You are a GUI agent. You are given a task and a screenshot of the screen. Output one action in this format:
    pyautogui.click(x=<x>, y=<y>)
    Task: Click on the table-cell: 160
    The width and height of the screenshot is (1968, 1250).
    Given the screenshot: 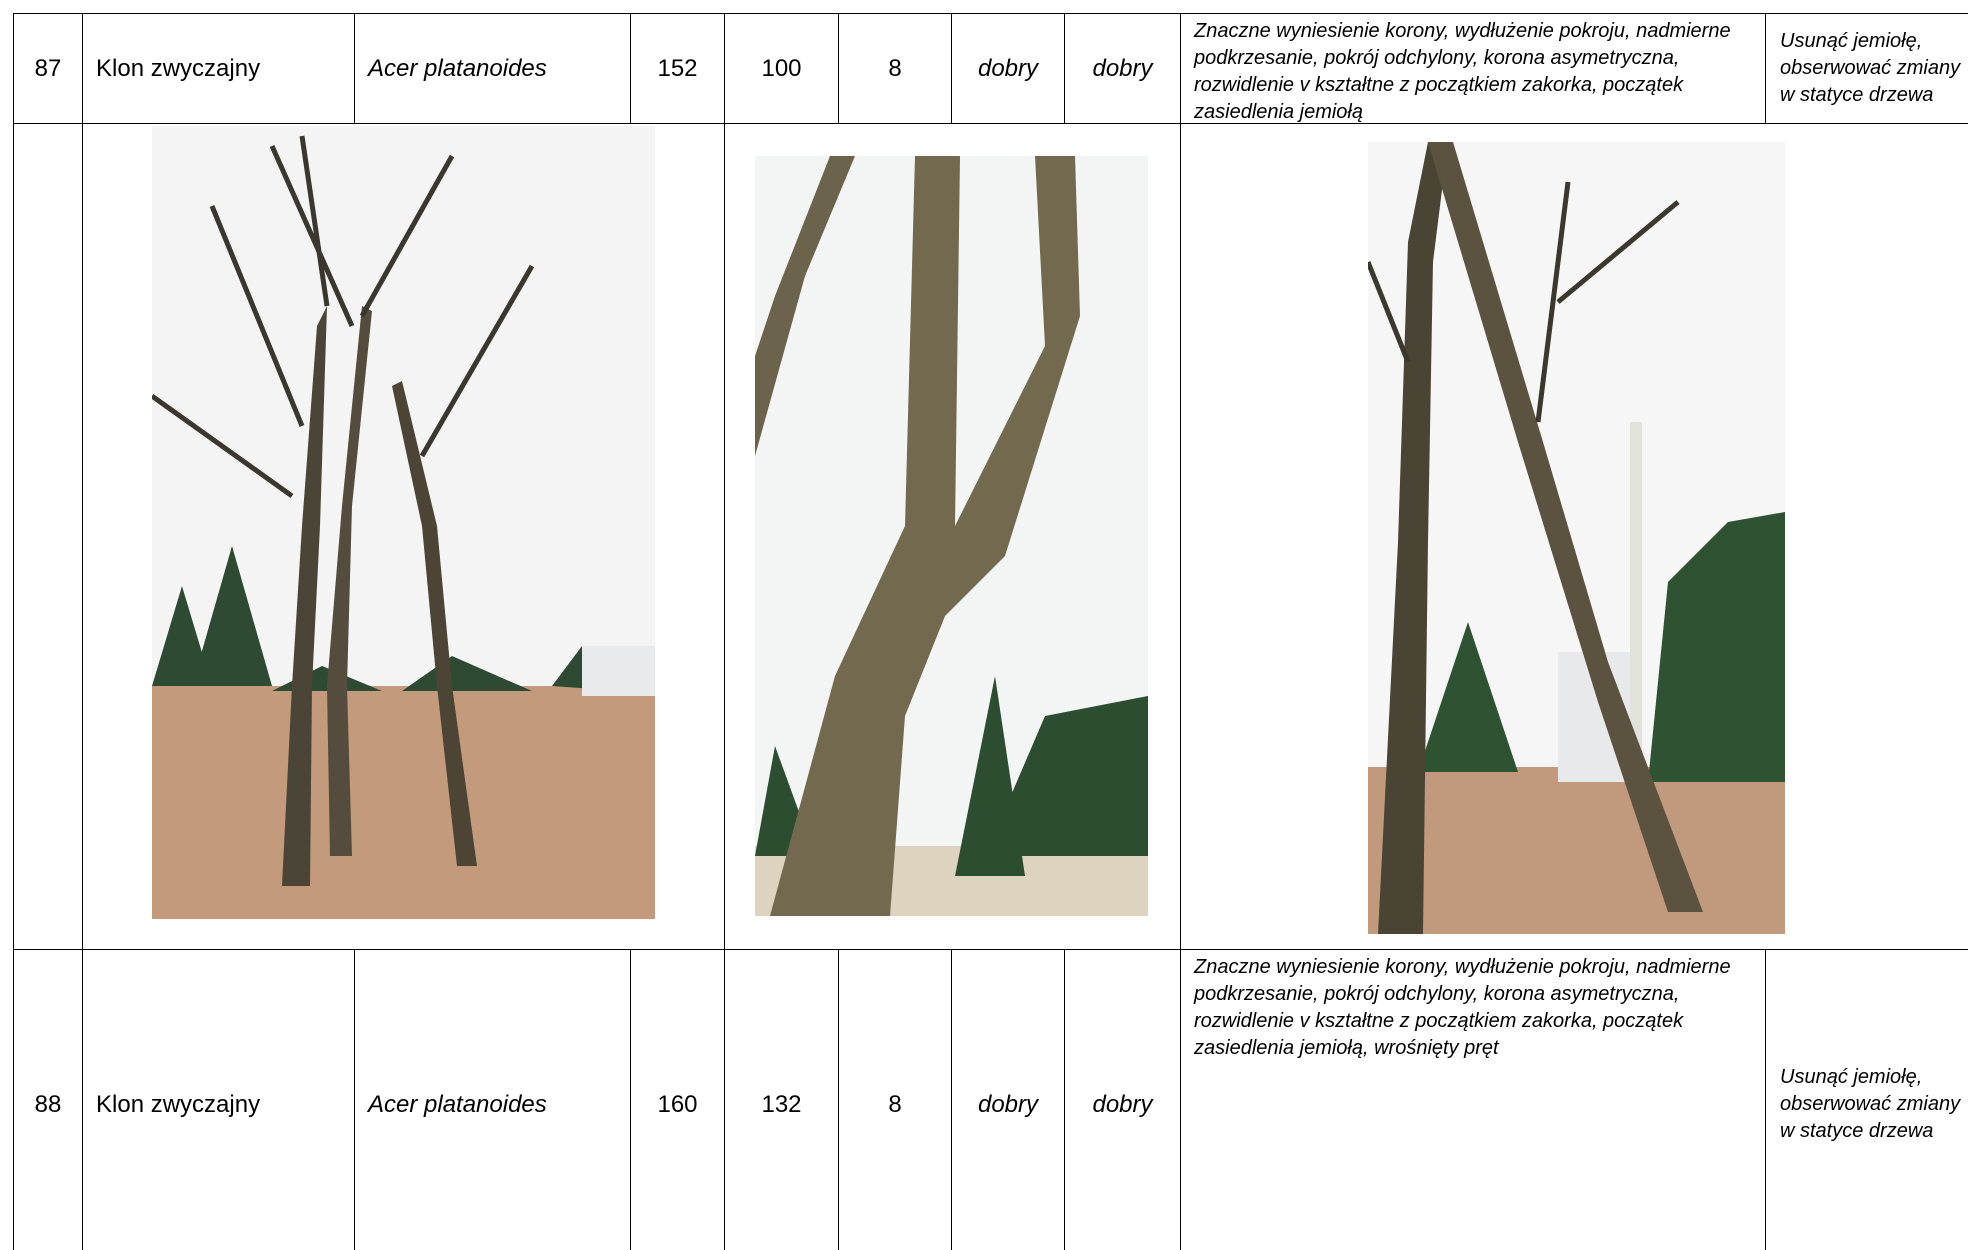 What is the action you would take?
    pyautogui.click(x=677, y=1099)
    